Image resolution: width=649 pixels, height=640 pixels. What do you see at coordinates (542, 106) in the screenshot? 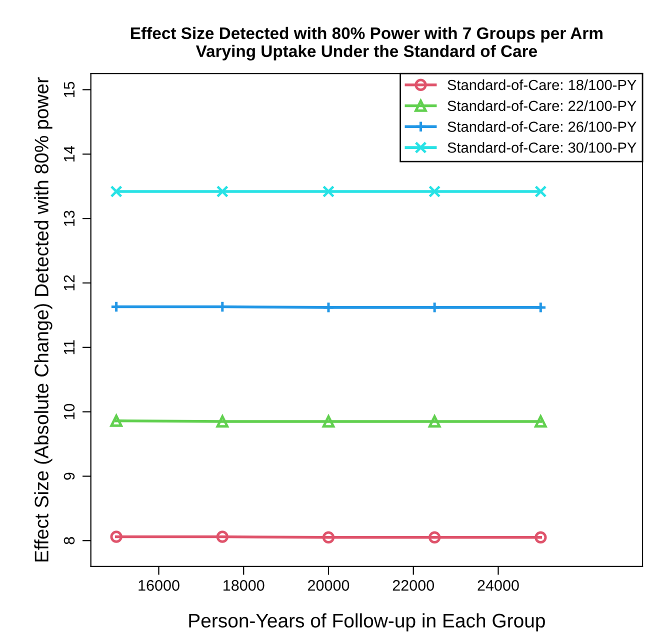
I see `legend-label: Standard-of-Care: 22/100-PY` at bounding box center [542, 106].